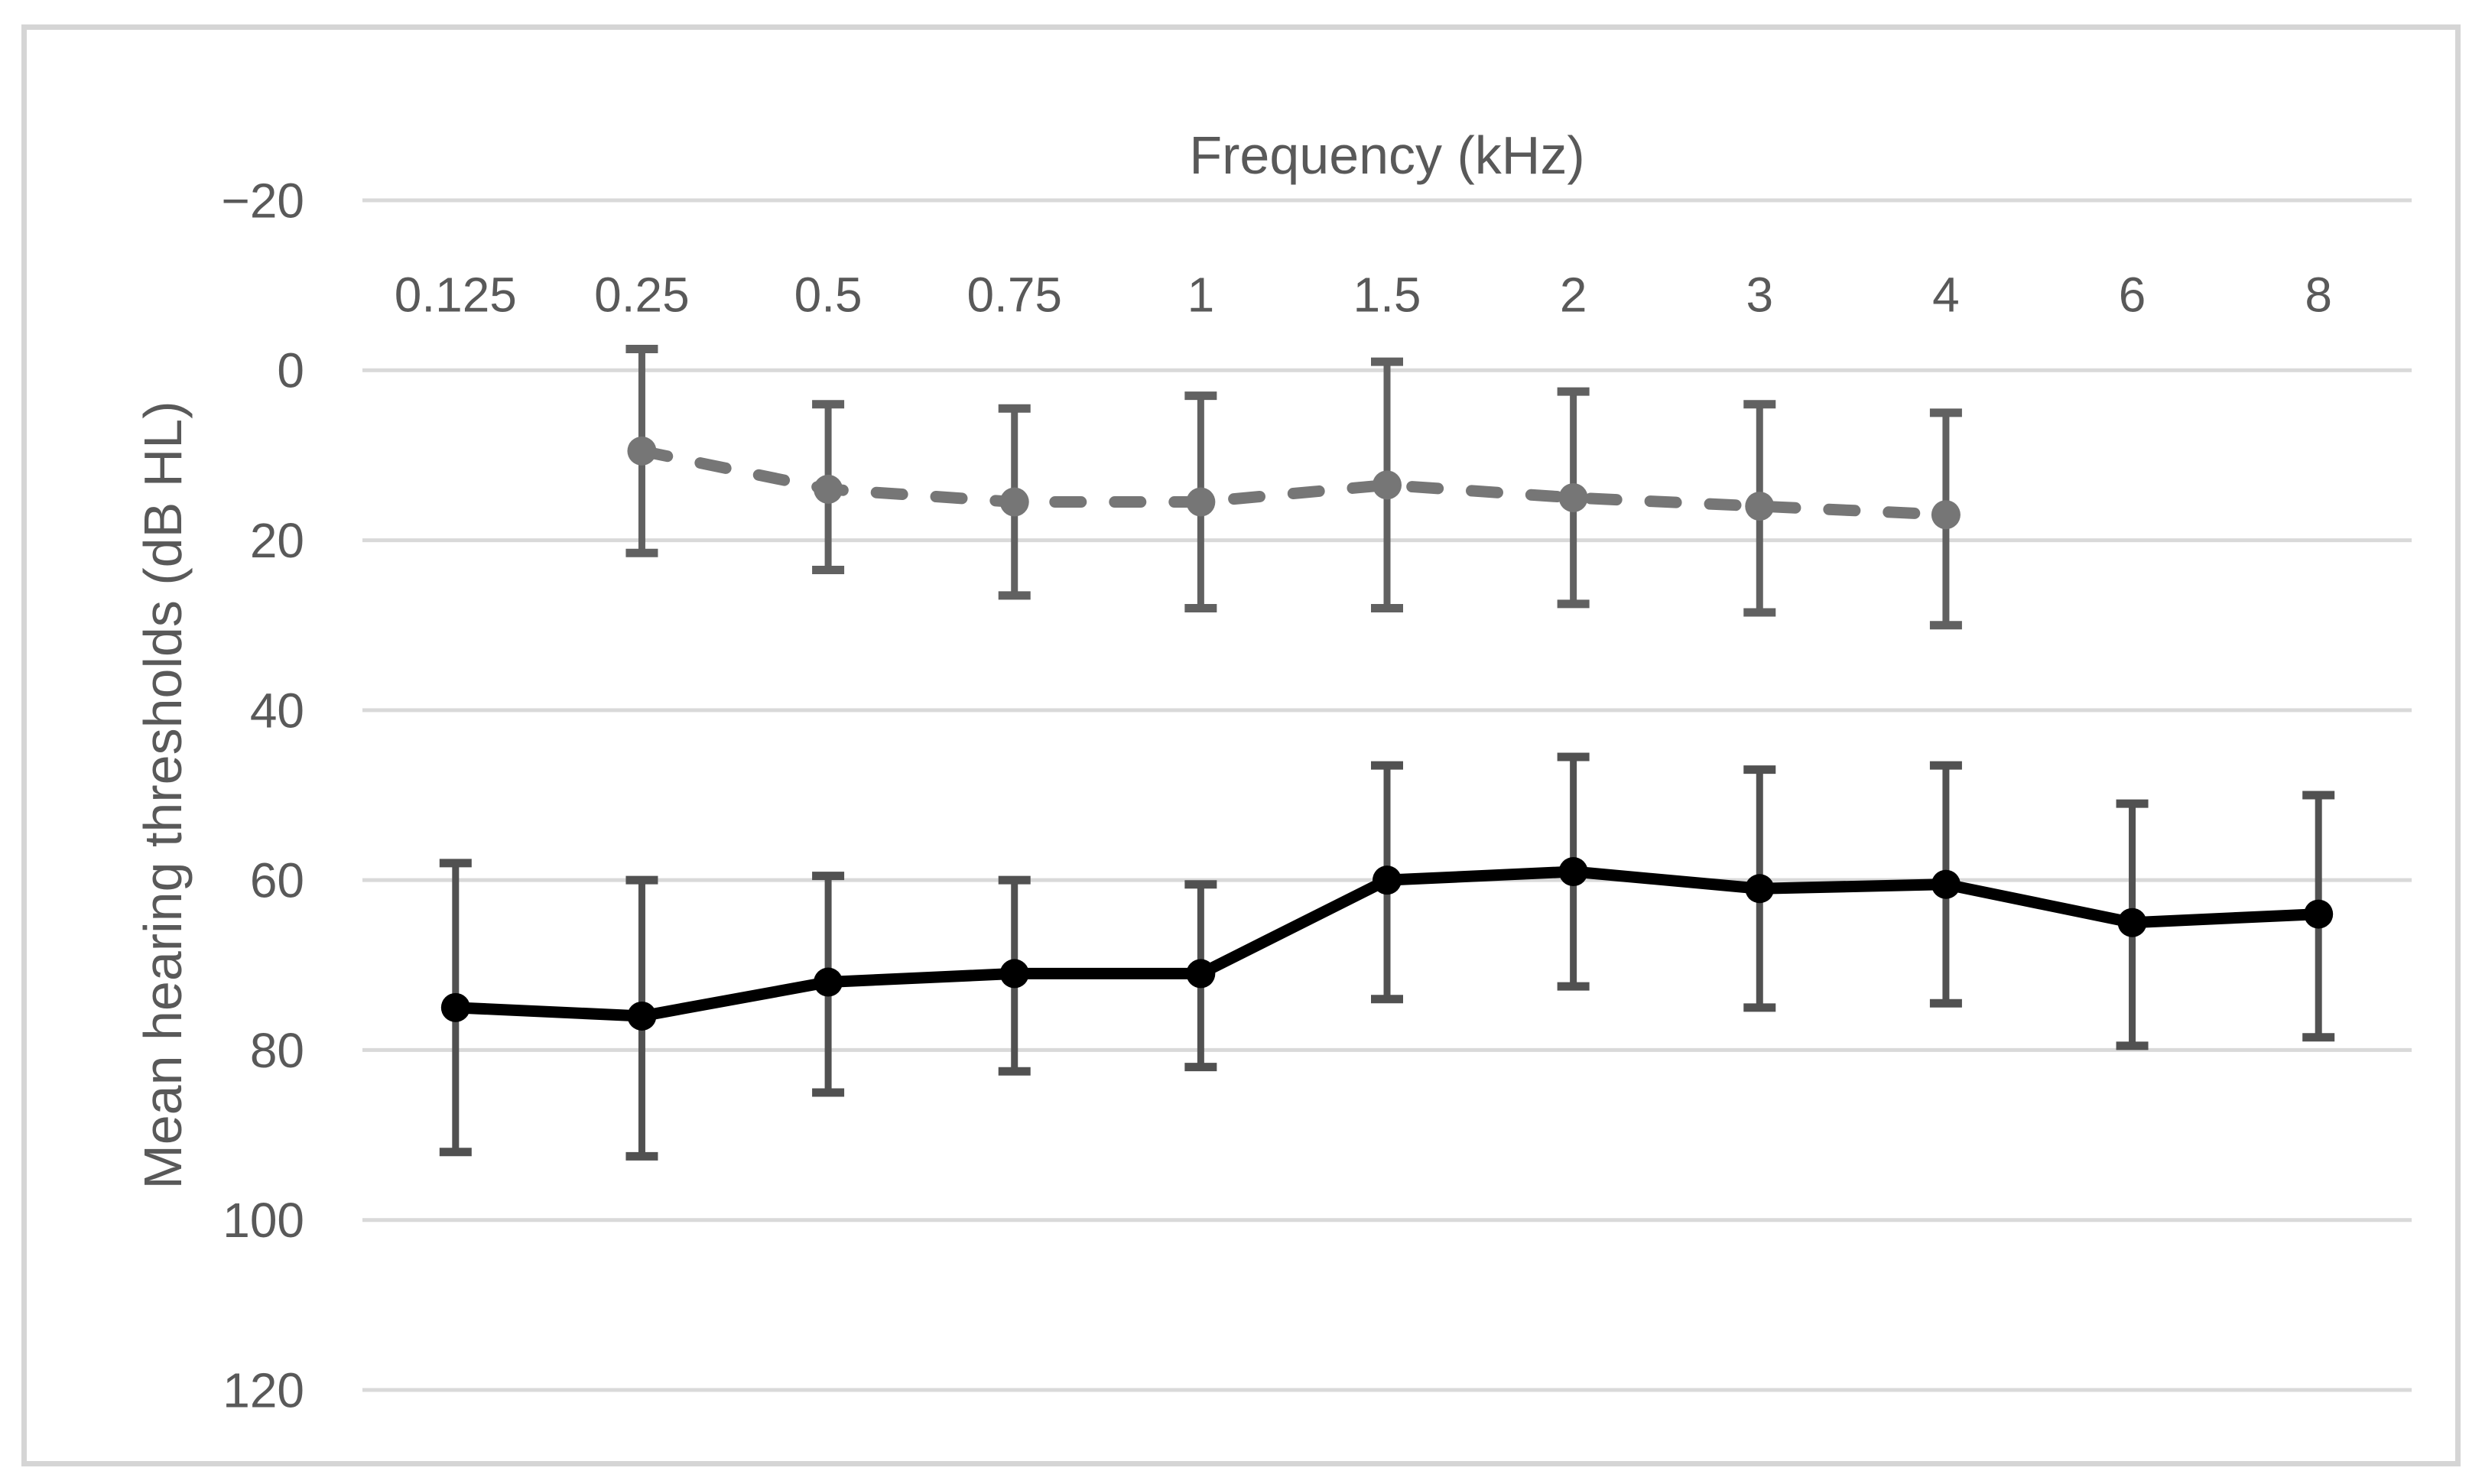 Image resolution: width=2482 pixels, height=1484 pixels. What do you see at coordinates (1293, 483) in the screenshot?
I see `gray-dashed-series-line` at bounding box center [1293, 483].